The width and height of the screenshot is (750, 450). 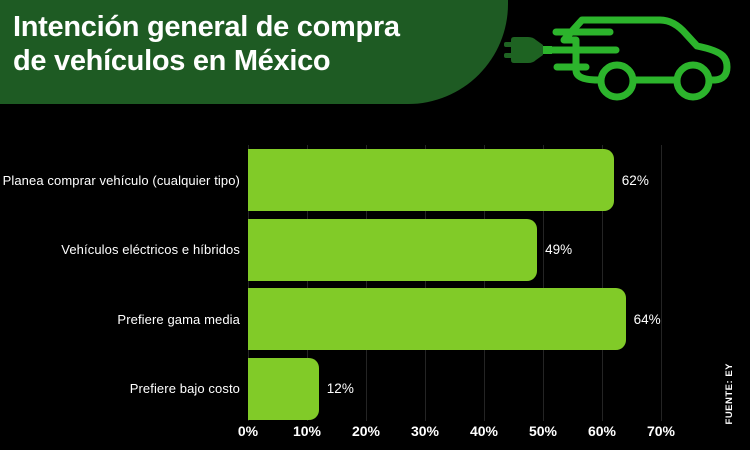 I want to click on x-tick-label: 50%, so click(x=543, y=431).